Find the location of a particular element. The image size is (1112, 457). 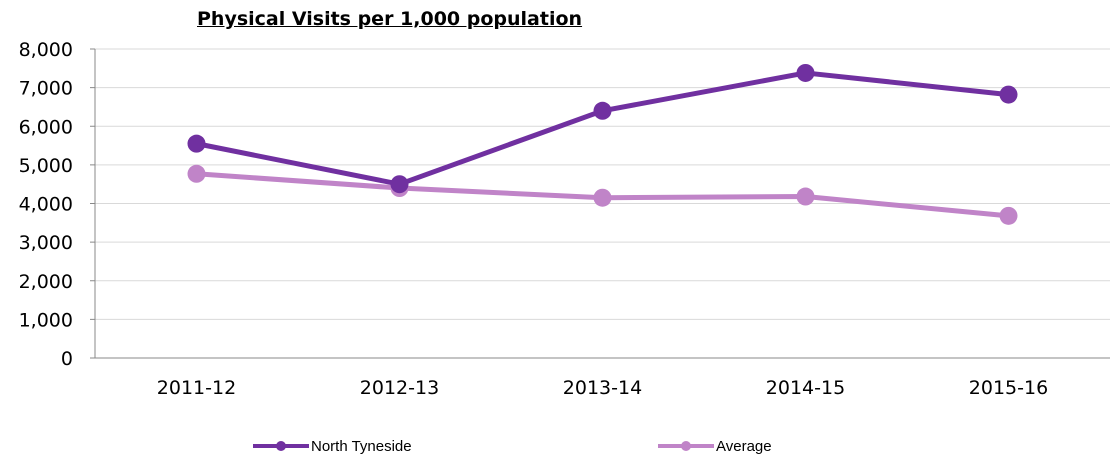

y-tick-label: 0 is located at coordinates (67, 359).